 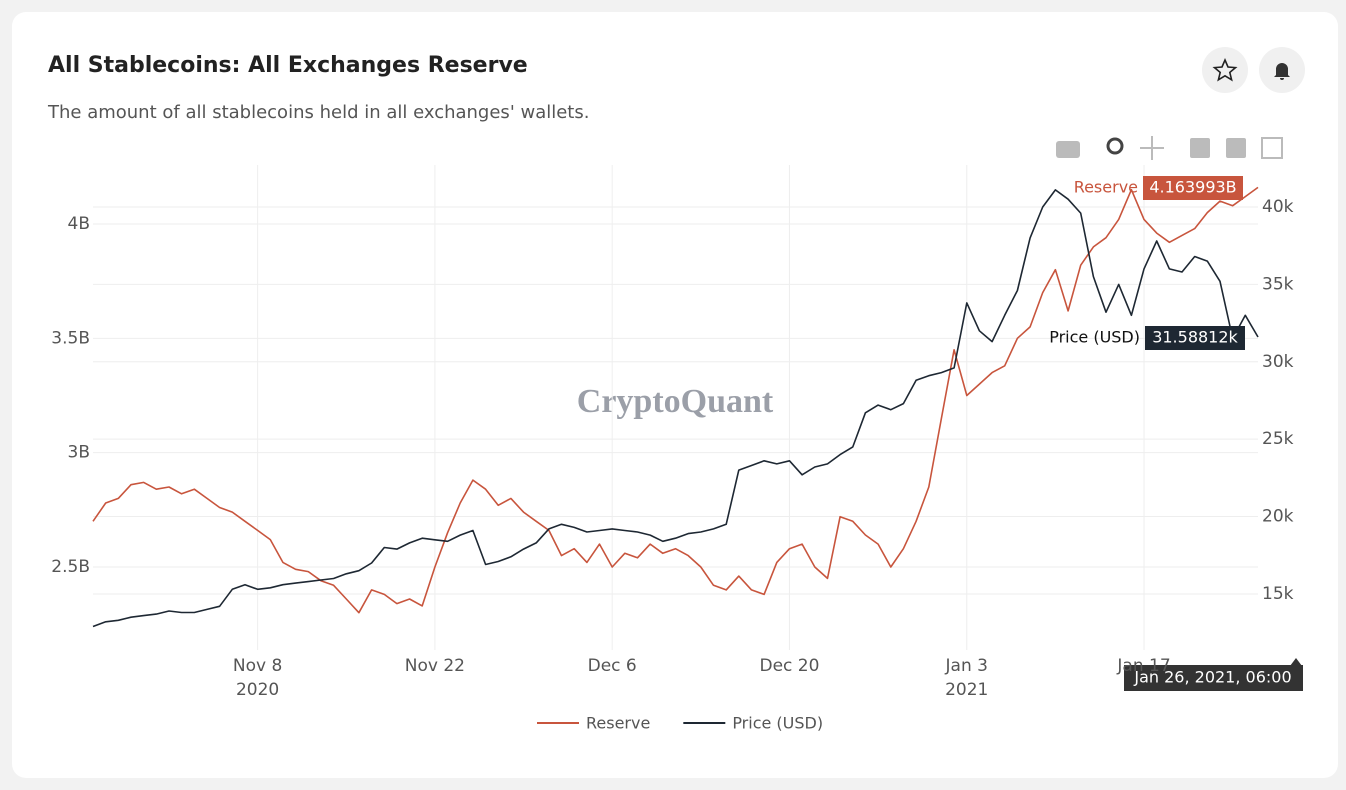 I want to click on bell-button, so click(x=1282, y=70).